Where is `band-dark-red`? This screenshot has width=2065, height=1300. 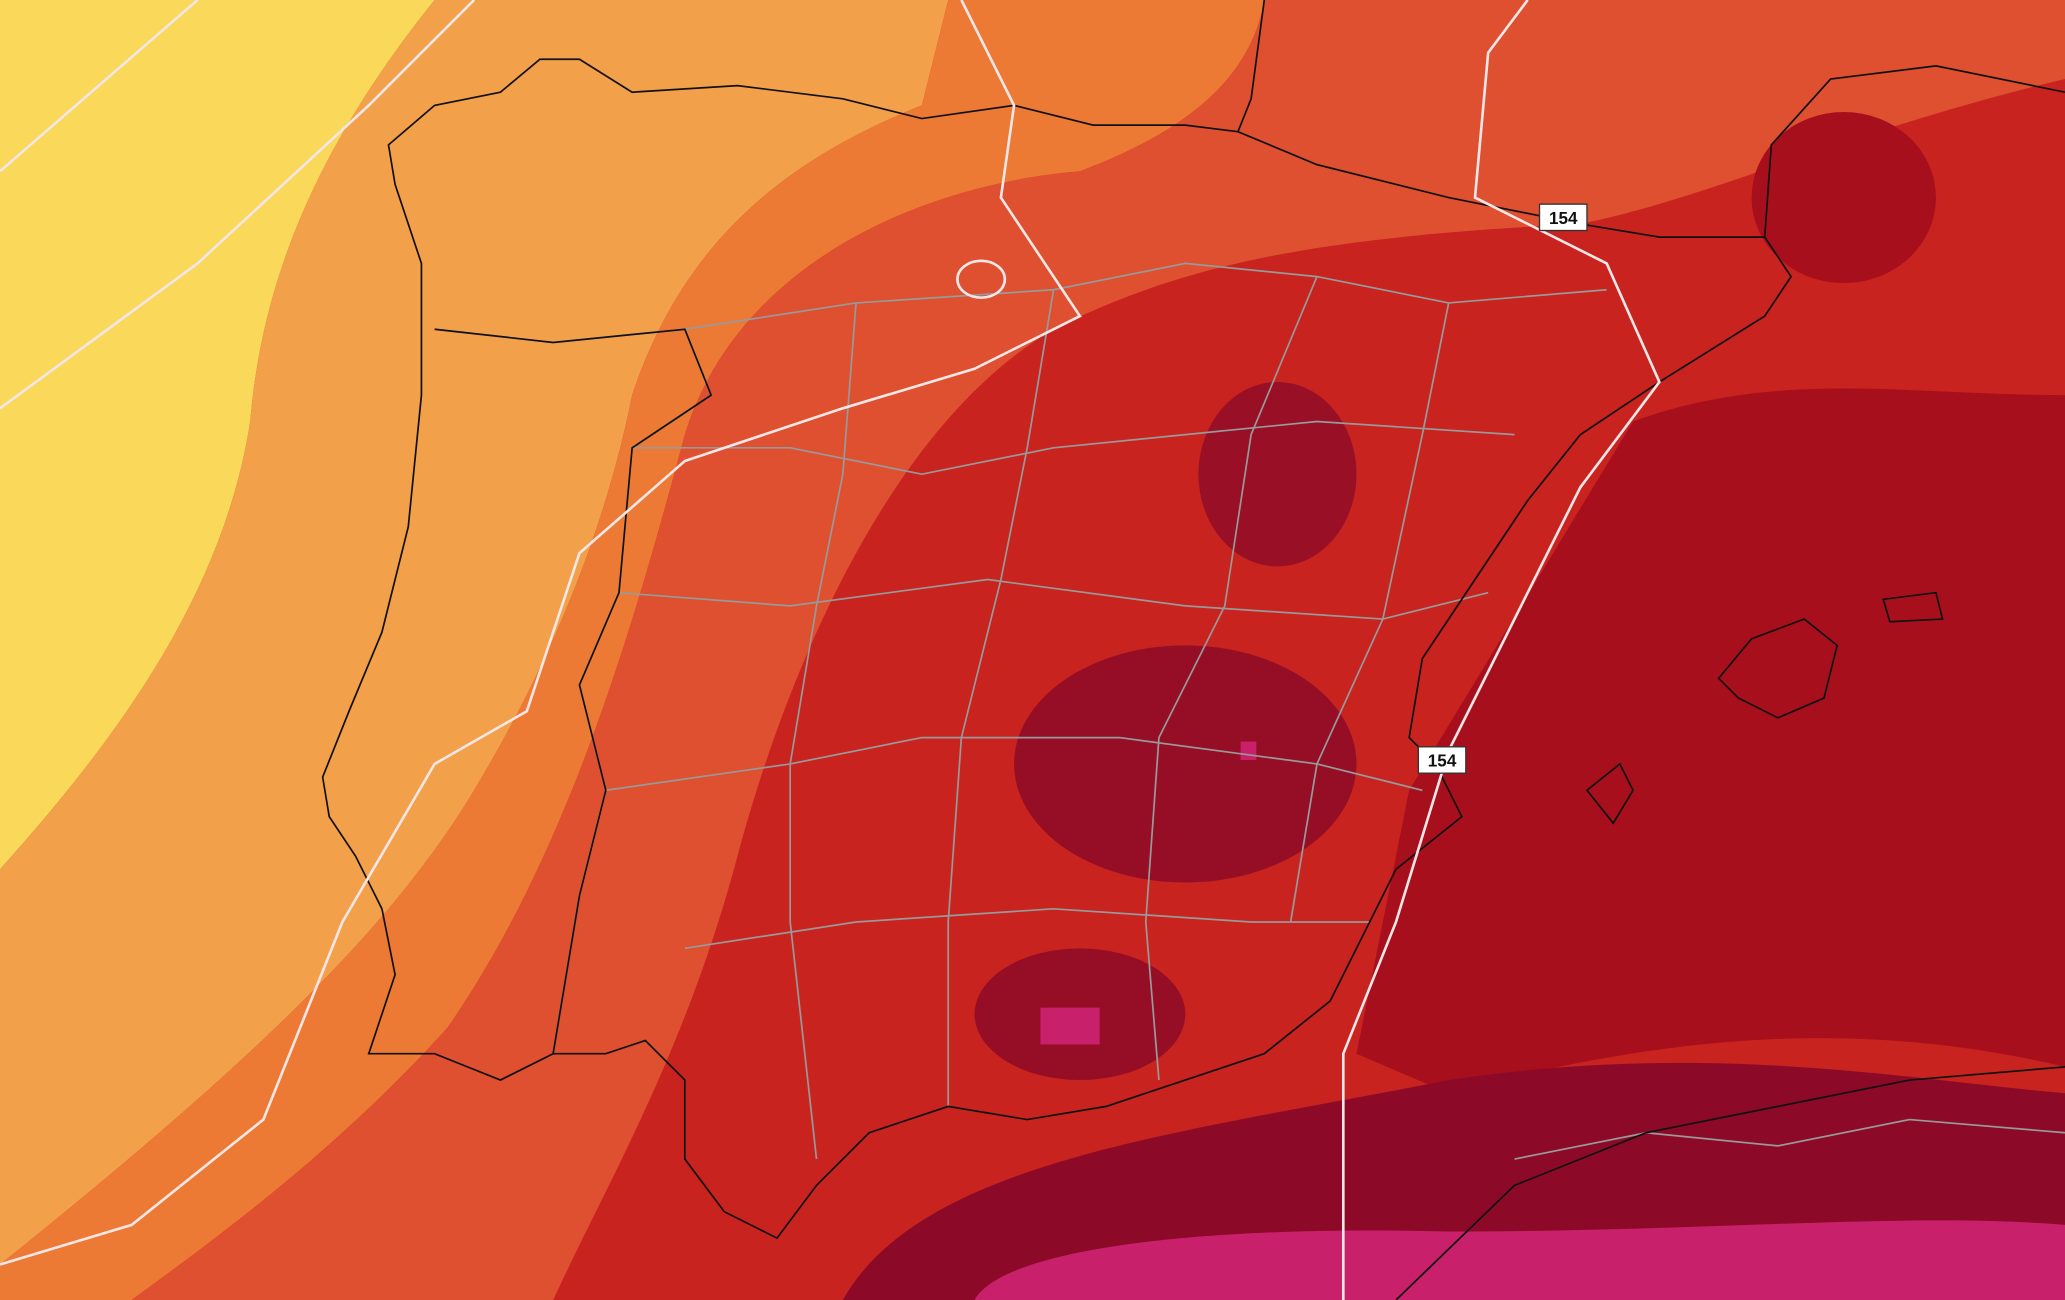 band-dark-red is located at coordinates (1843, 197).